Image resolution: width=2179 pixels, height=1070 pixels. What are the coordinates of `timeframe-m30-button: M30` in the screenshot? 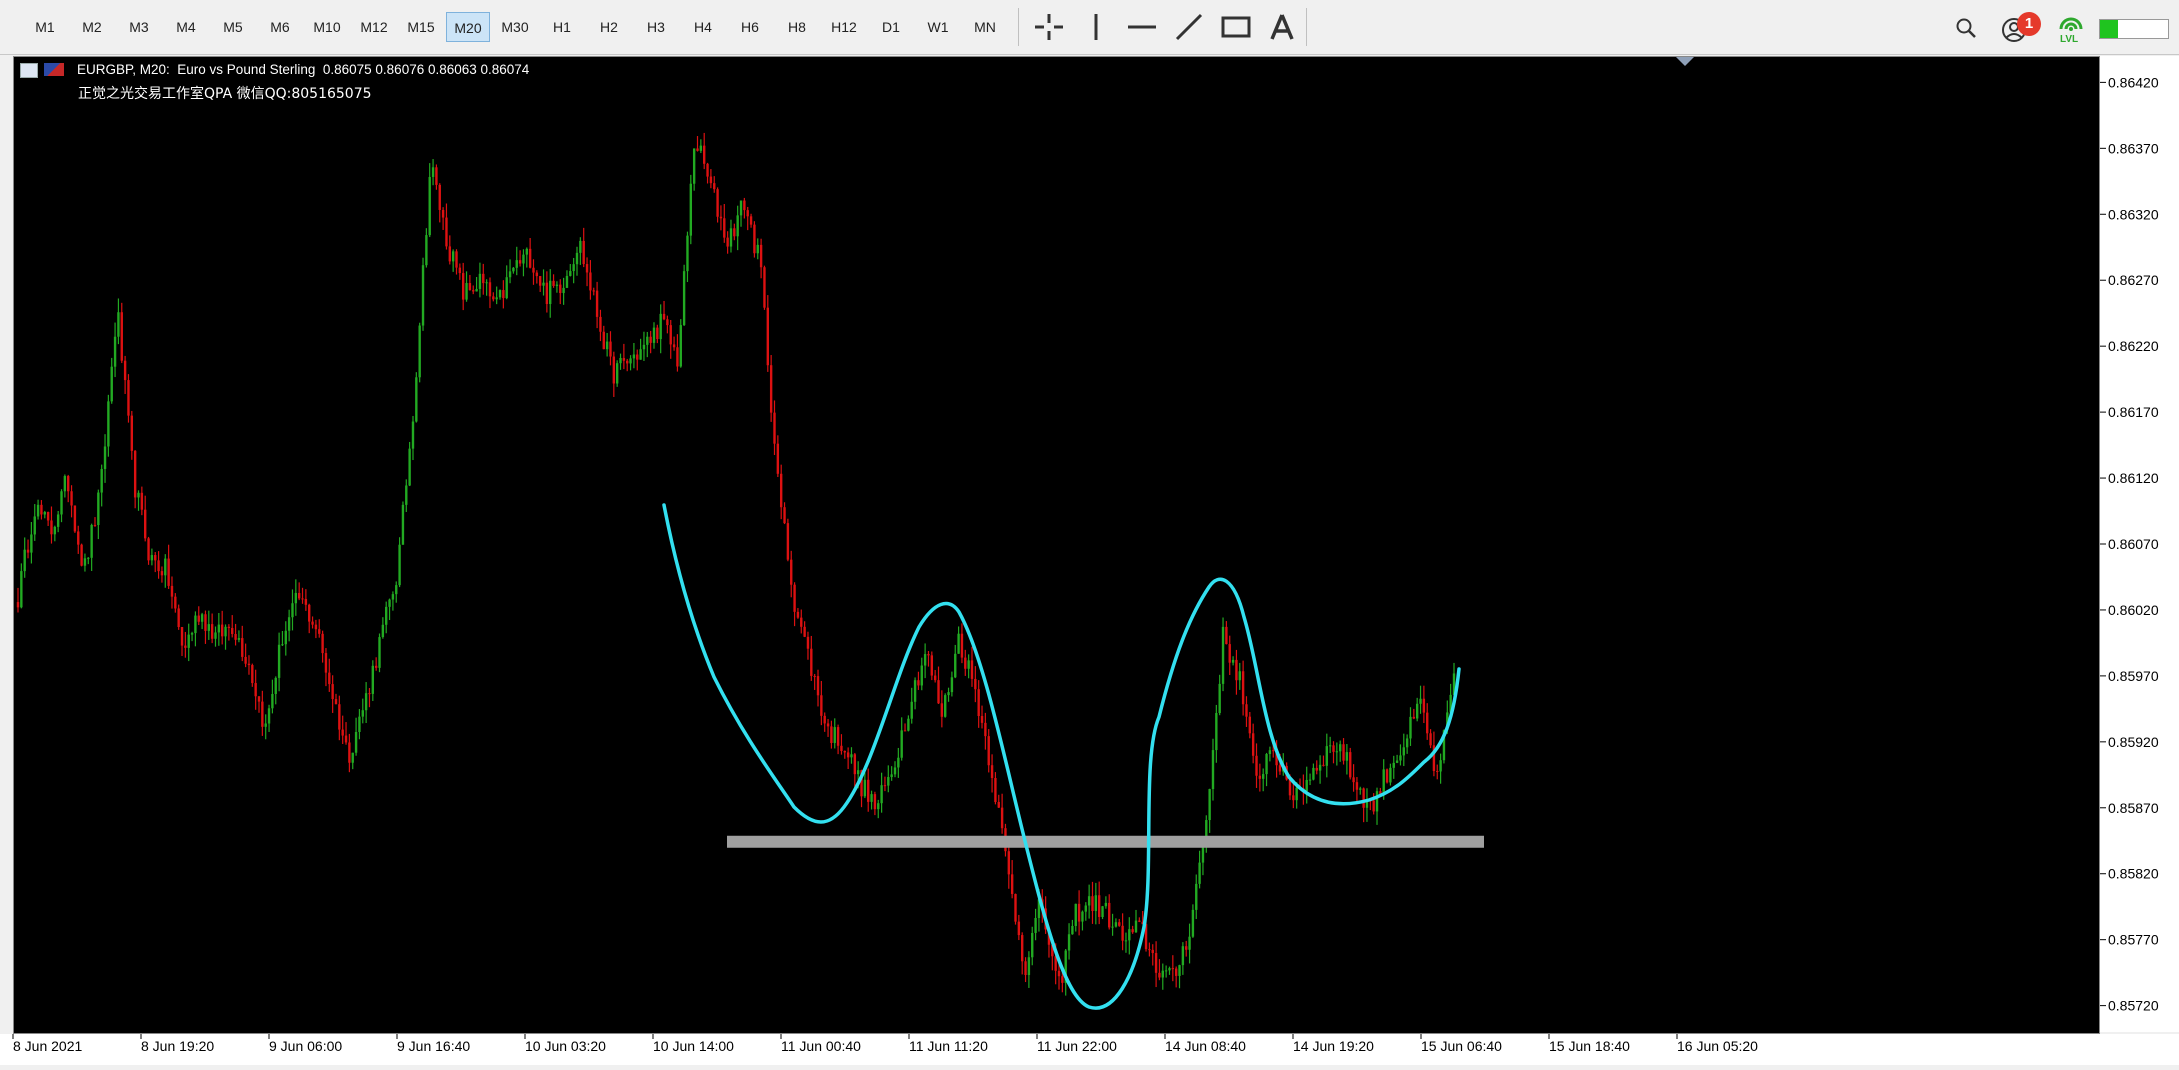 It's located at (515, 27).